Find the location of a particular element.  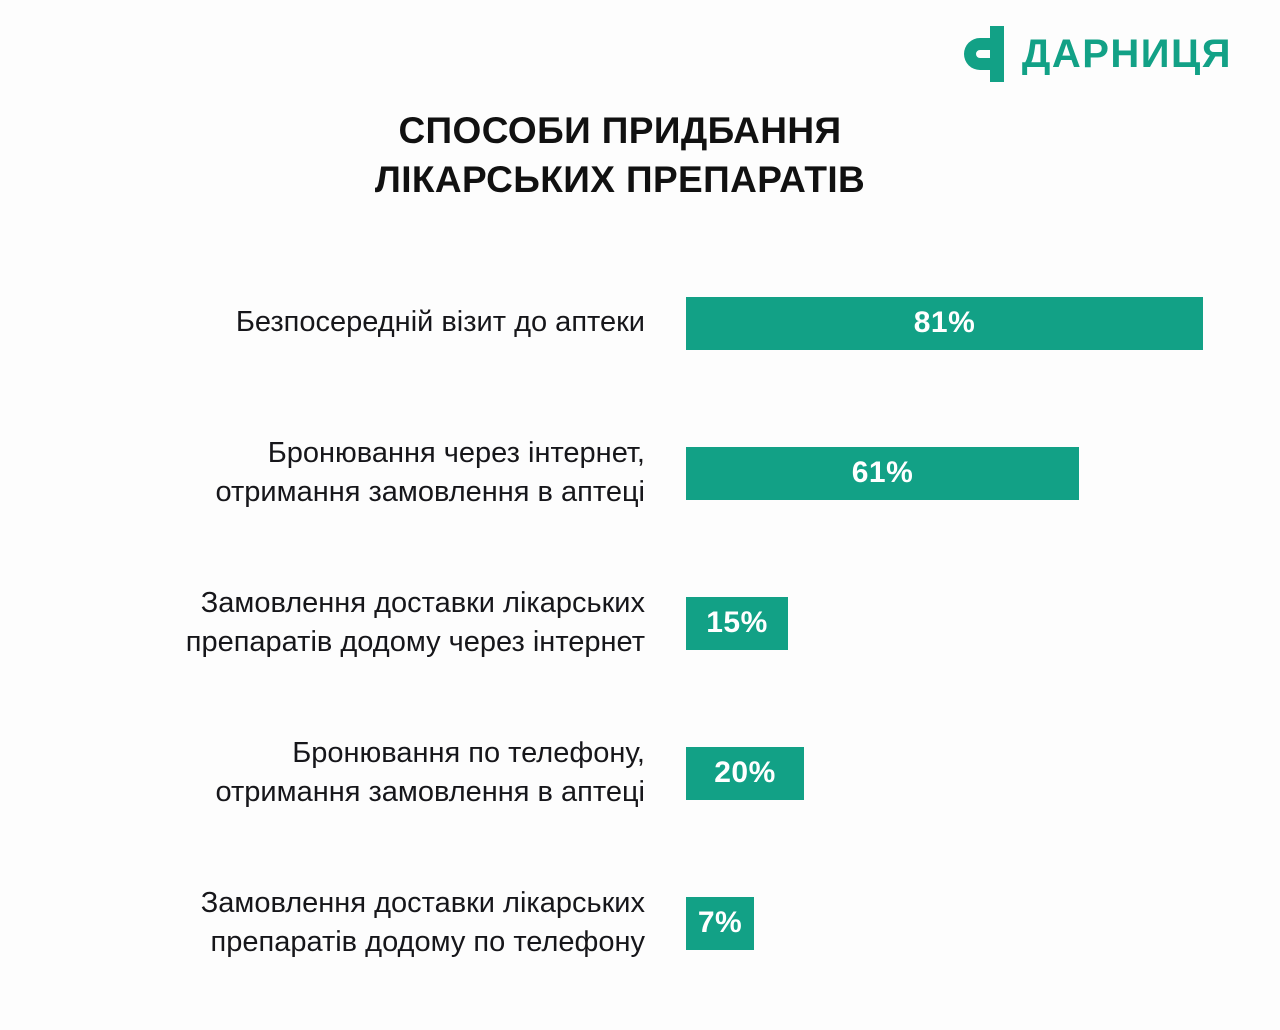

bar-row: Безпосередній візит до аптеки 81% is located at coordinates (640, 323).